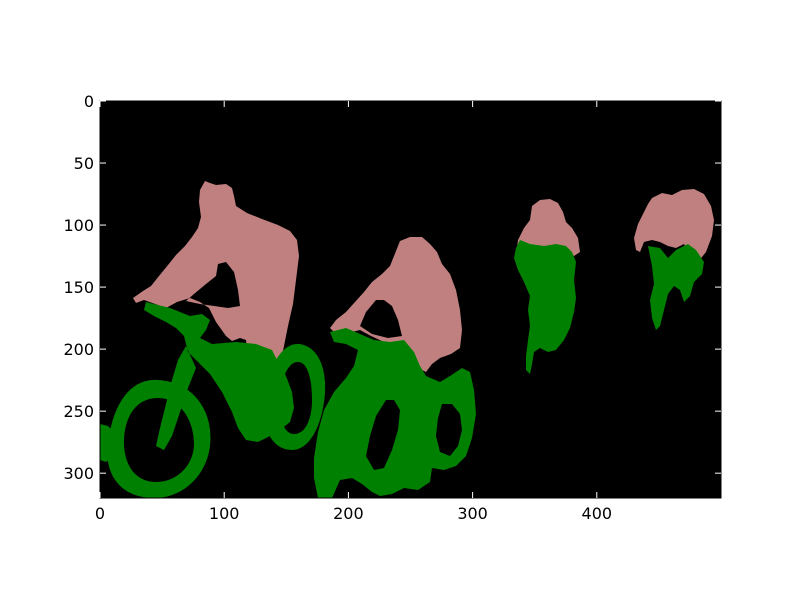  What do you see at coordinates (294, 396) in the screenshot?
I see `bicycle-mask-1-front-wheel` at bounding box center [294, 396].